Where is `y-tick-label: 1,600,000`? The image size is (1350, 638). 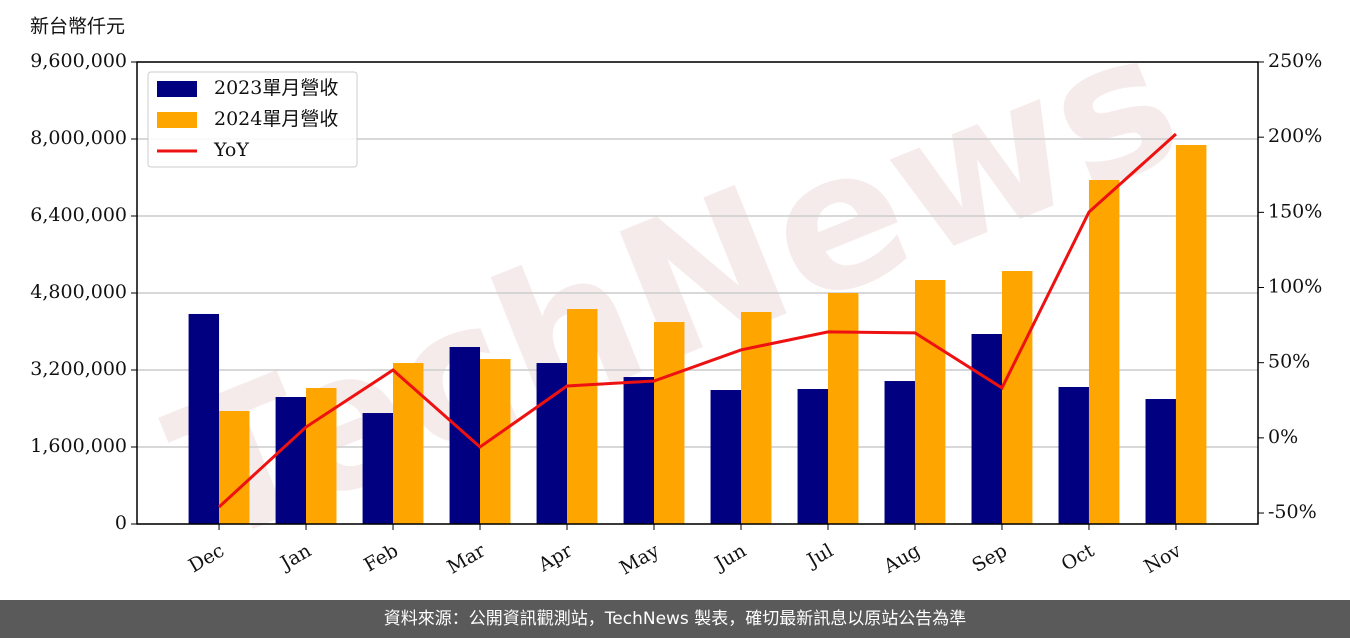 y-tick-label: 1,600,000 is located at coordinates (78, 446).